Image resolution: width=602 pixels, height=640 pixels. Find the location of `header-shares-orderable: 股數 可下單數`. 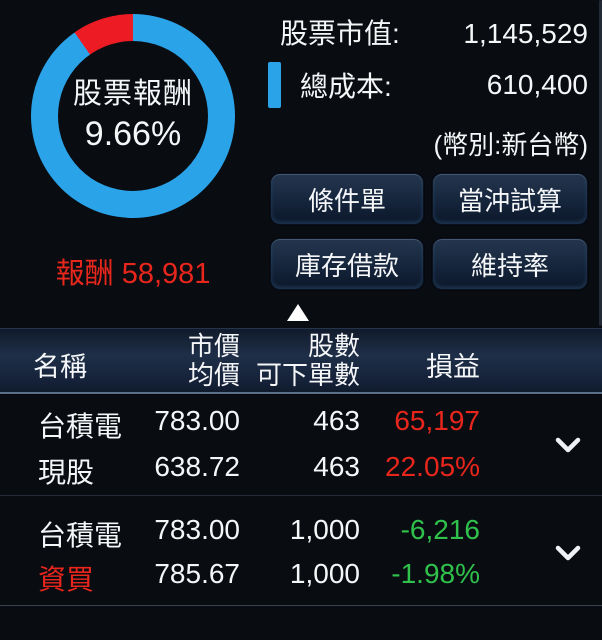

header-shares-orderable: 股數 可下單數 is located at coordinates (308, 361).